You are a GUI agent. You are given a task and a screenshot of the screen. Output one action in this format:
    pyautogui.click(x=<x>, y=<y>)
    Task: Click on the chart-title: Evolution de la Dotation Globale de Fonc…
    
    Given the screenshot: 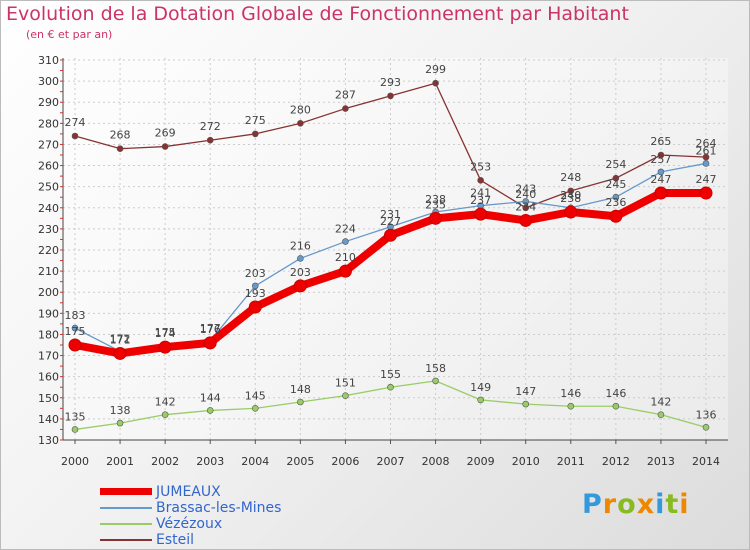 What is the action you would take?
    pyautogui.click(x=317, y=14)
    